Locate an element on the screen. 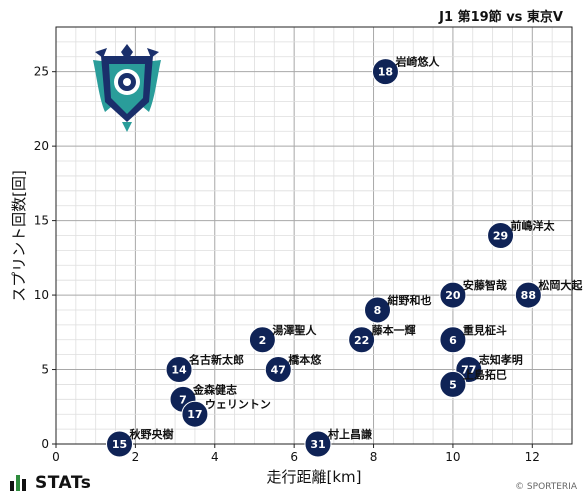 The width and height of the screenshot is (583, 496). player-number-label: 5 is located at coordinates (453, 384).